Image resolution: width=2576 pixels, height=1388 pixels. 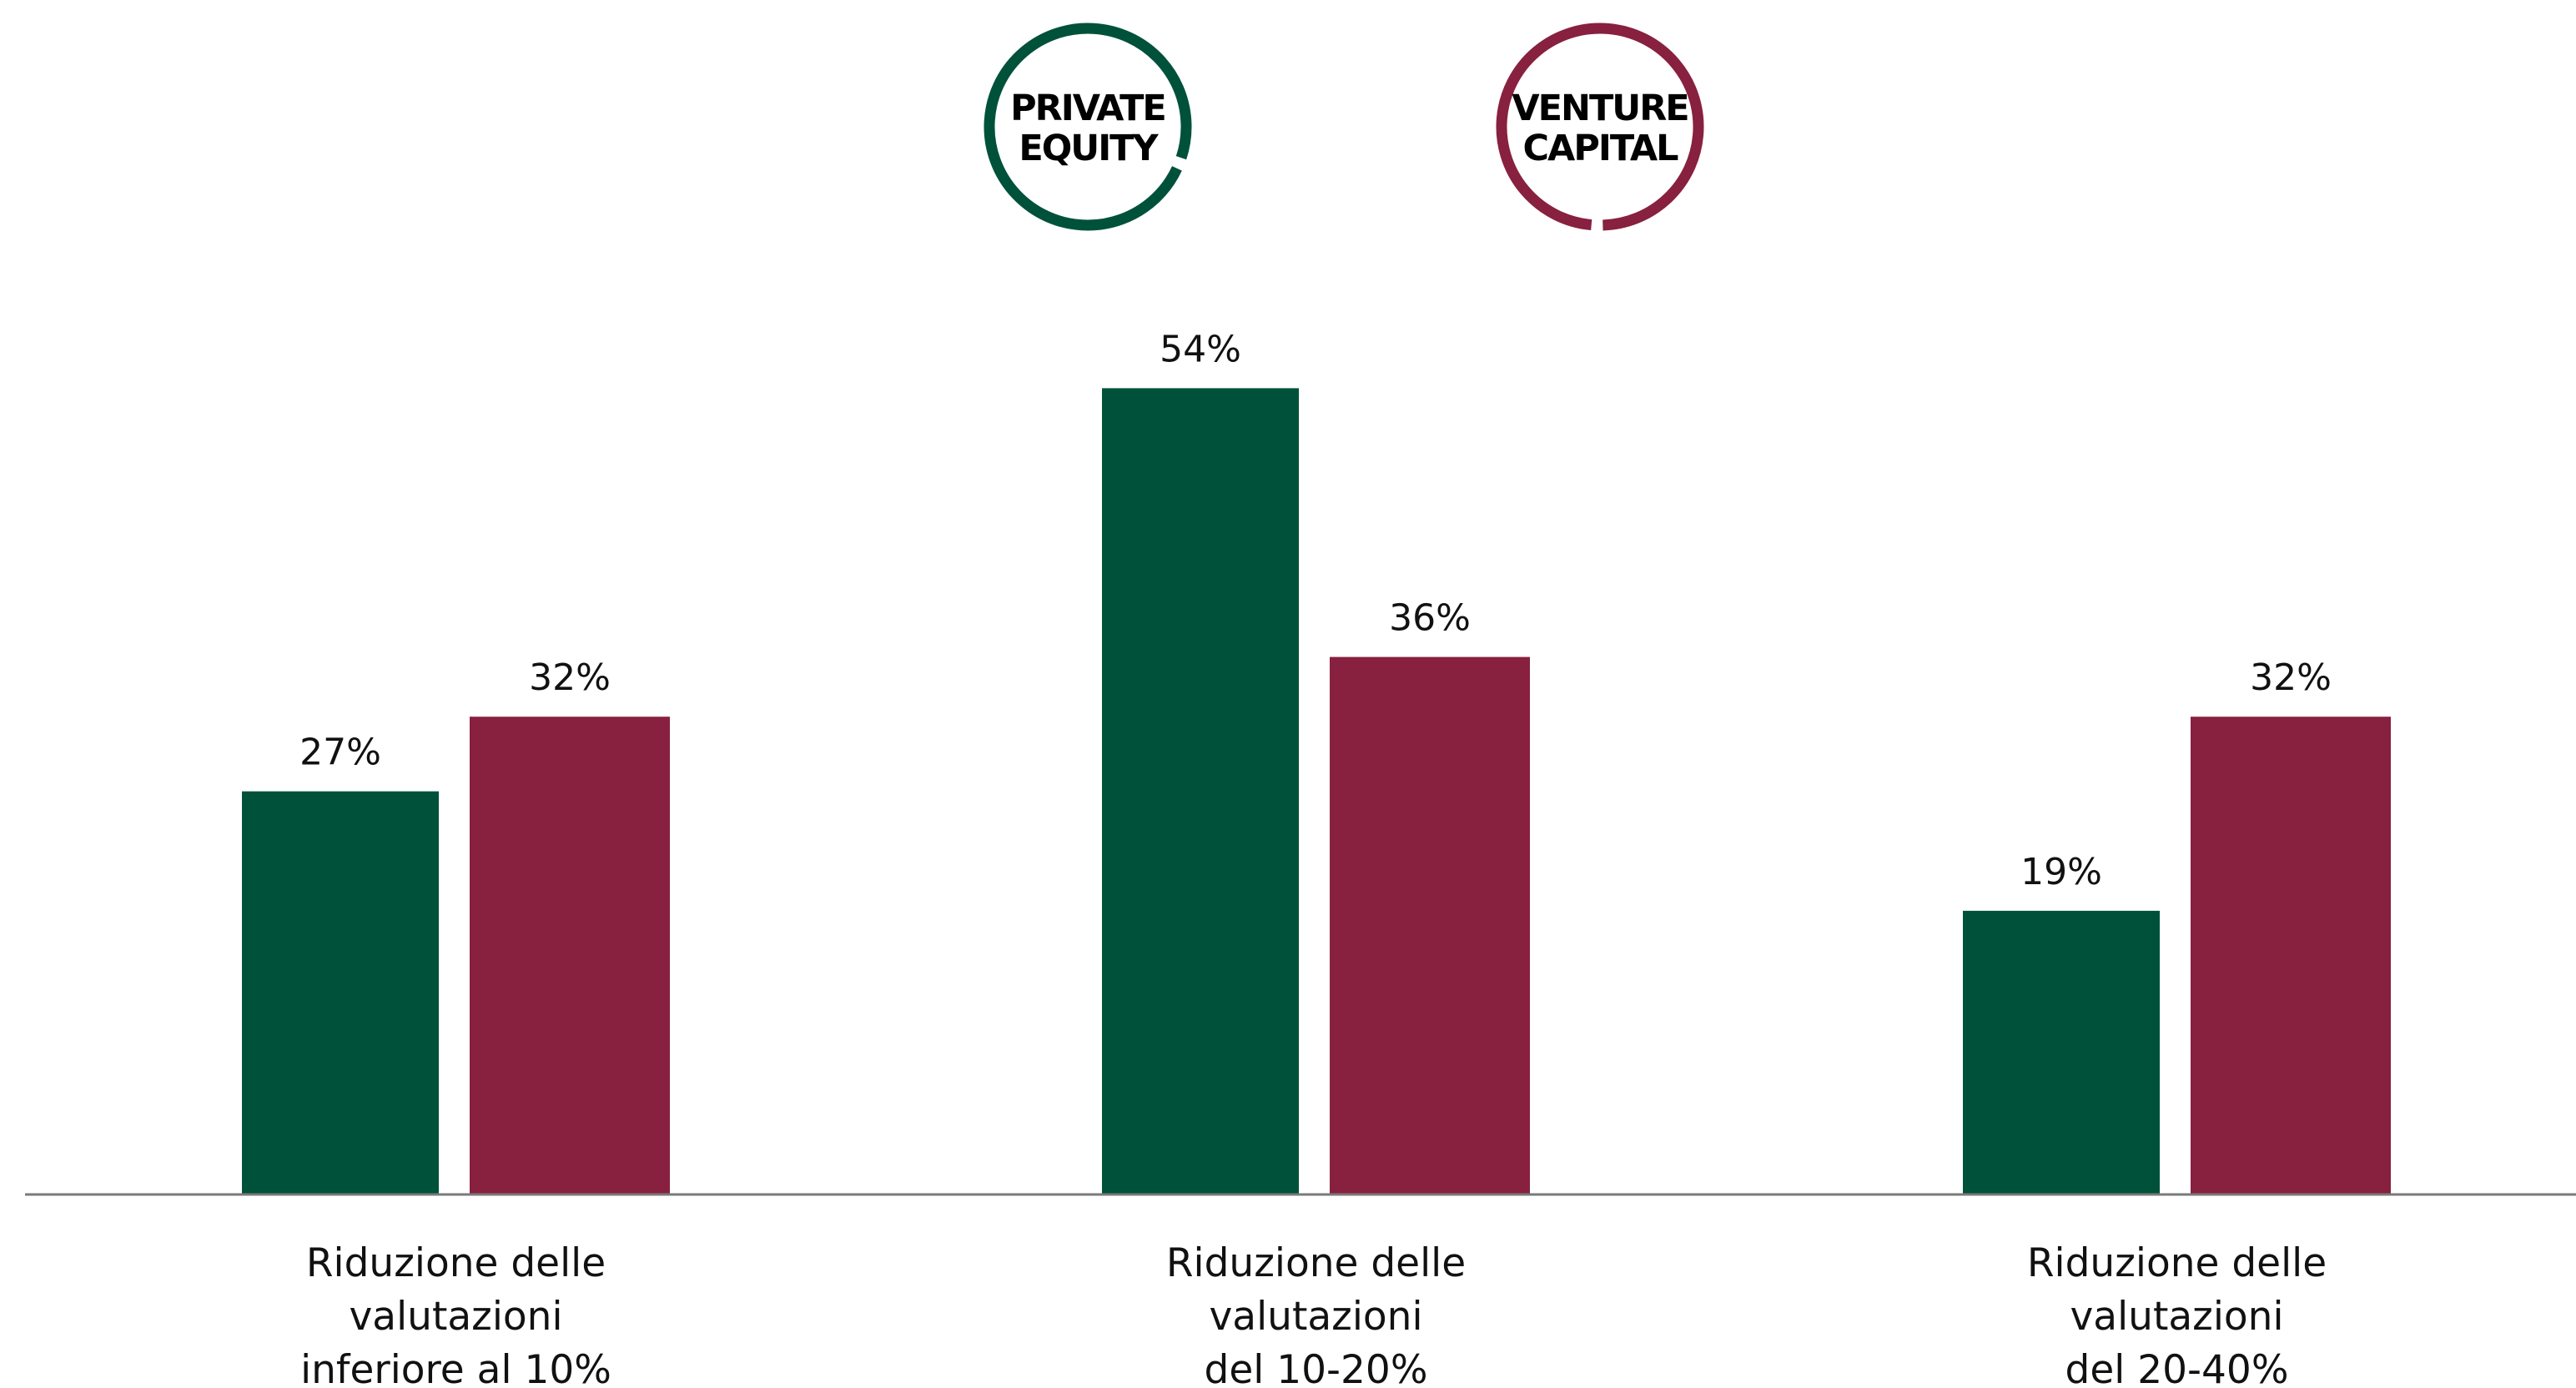 What do you see at coordinates (1200, 349) in the screenshot?
I see `data-label-series1-cat2: 54%` at bounding box center [1200, 349].